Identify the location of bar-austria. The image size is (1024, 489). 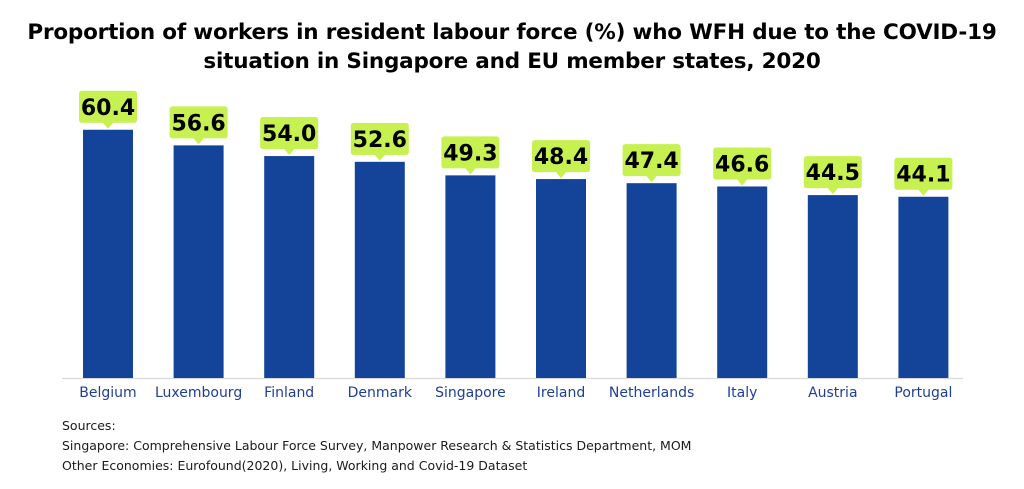
(832, 286).